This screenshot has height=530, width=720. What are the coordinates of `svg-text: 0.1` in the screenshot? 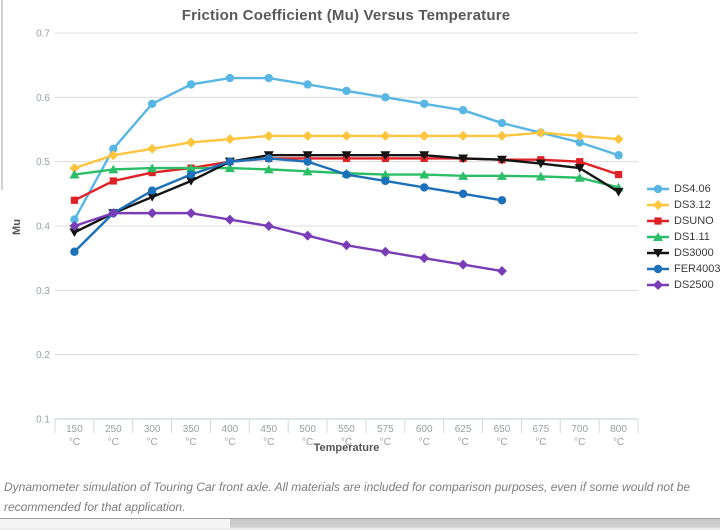 It's located at (43, 420).